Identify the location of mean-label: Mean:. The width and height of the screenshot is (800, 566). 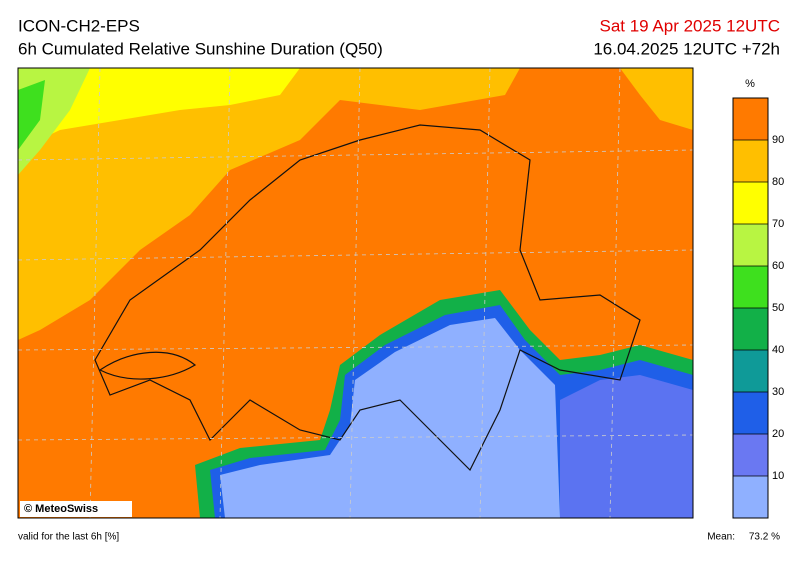
(721, 537).